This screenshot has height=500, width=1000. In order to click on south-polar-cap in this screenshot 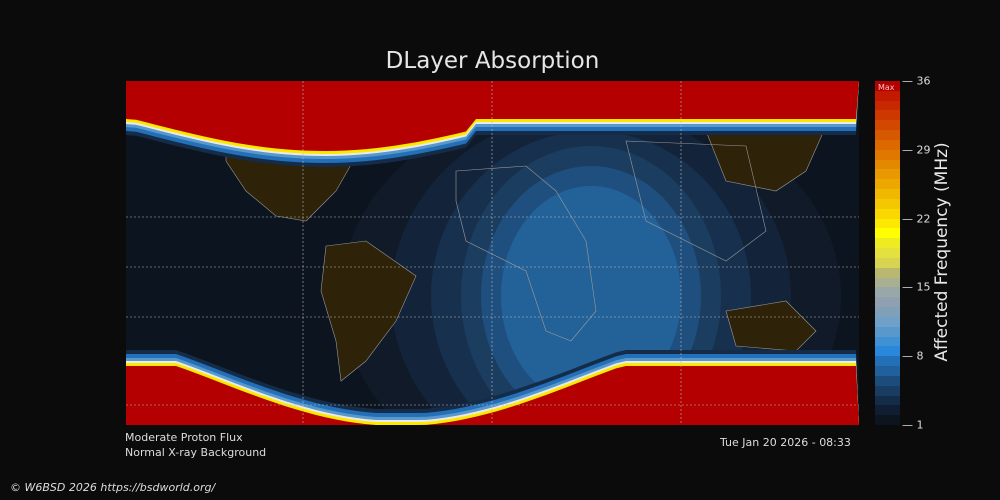, I will do `click(492, 395)`.